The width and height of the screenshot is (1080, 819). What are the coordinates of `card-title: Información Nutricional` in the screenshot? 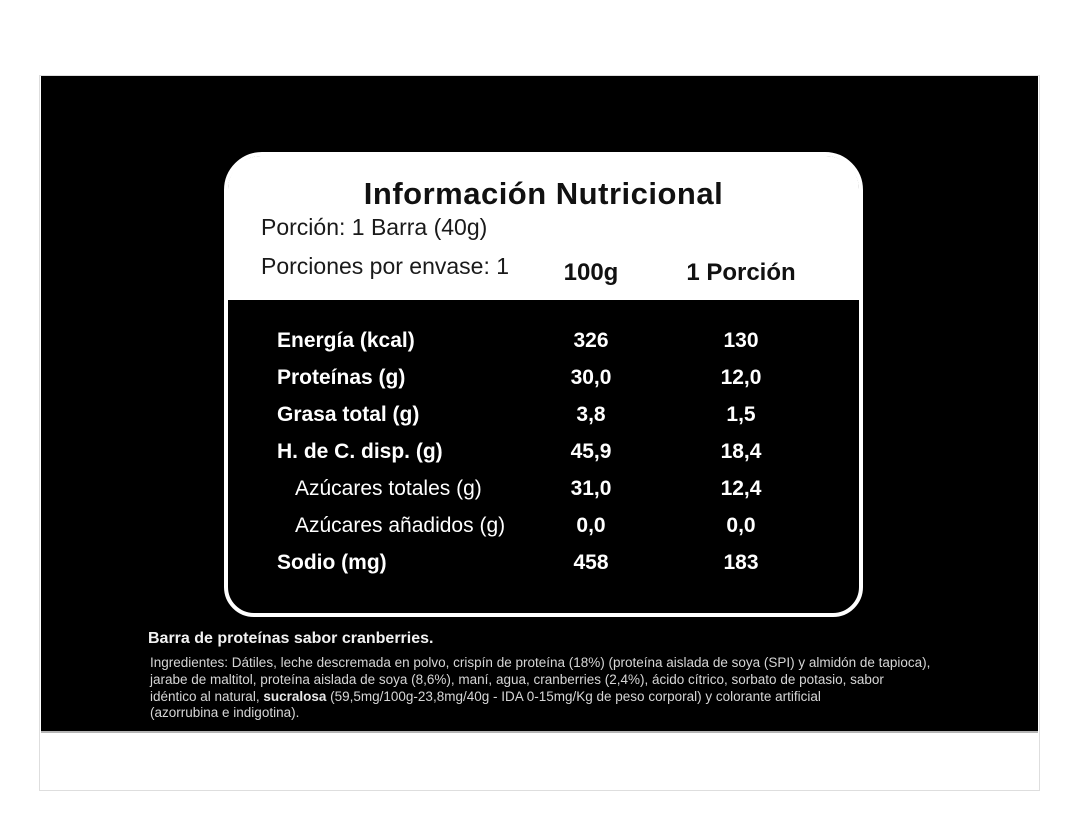 It's located at (543, 193).